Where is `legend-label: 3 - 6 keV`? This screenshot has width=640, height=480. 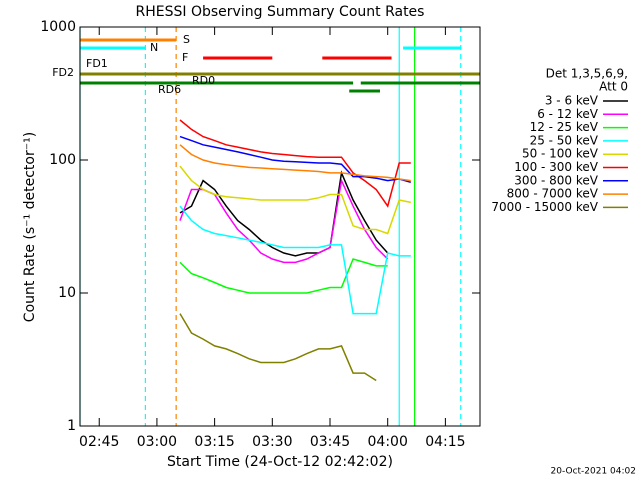 legend-label: 3 - 6 keV is located at coordinates (572, 101).